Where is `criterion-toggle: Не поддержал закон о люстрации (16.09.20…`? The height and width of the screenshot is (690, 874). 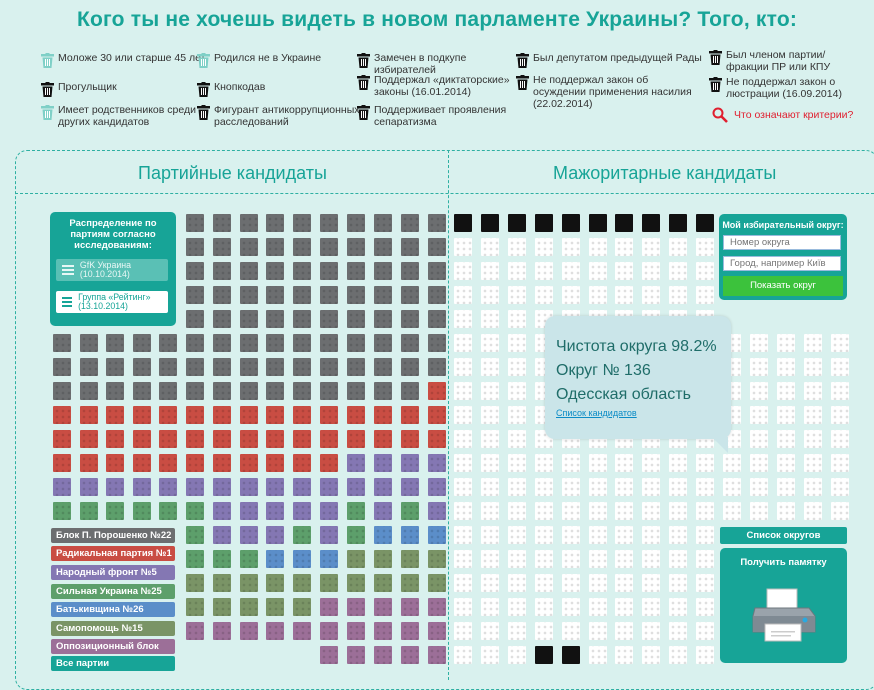
criterion-toggle: Не поддержал закон о люстрации (16.09.20… is located at coordinates (777, 88).